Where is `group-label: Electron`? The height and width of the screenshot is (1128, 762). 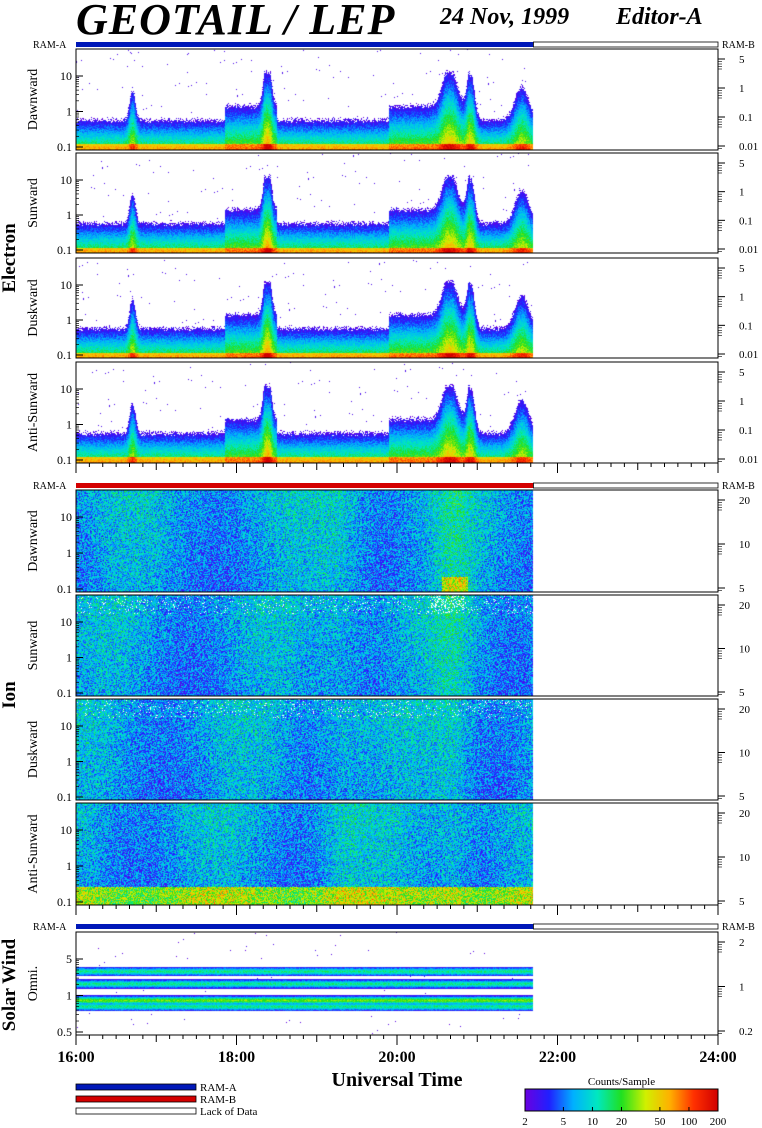 group-label: Electron is located at coordinates (10, 258).